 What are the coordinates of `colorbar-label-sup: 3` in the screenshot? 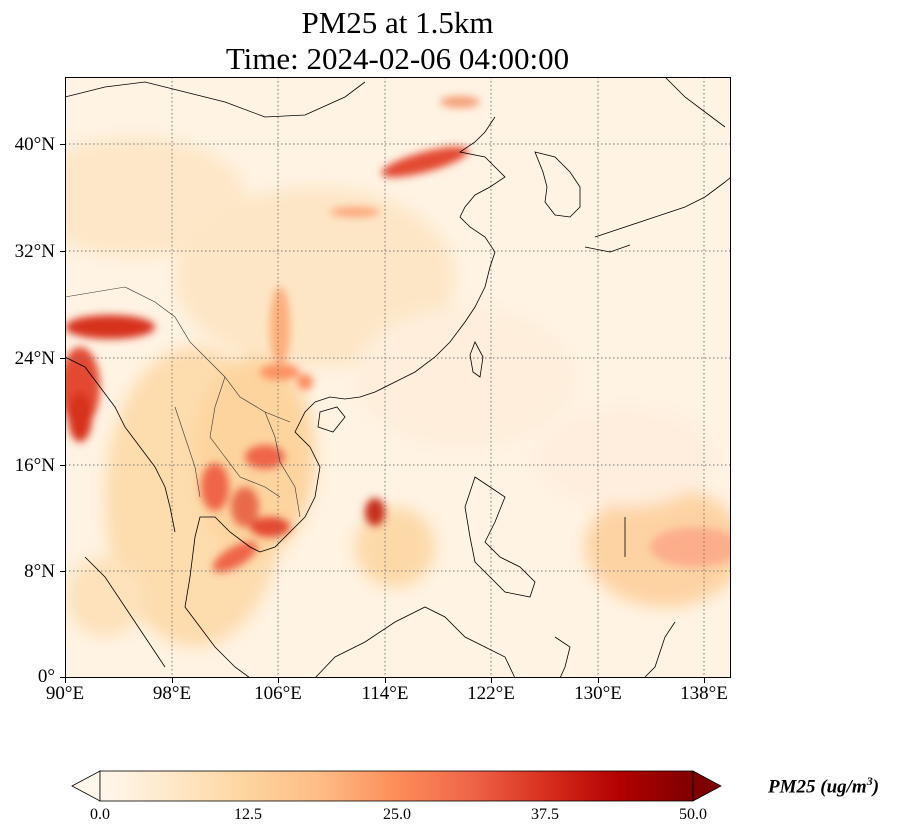 It's located at (869, 781).